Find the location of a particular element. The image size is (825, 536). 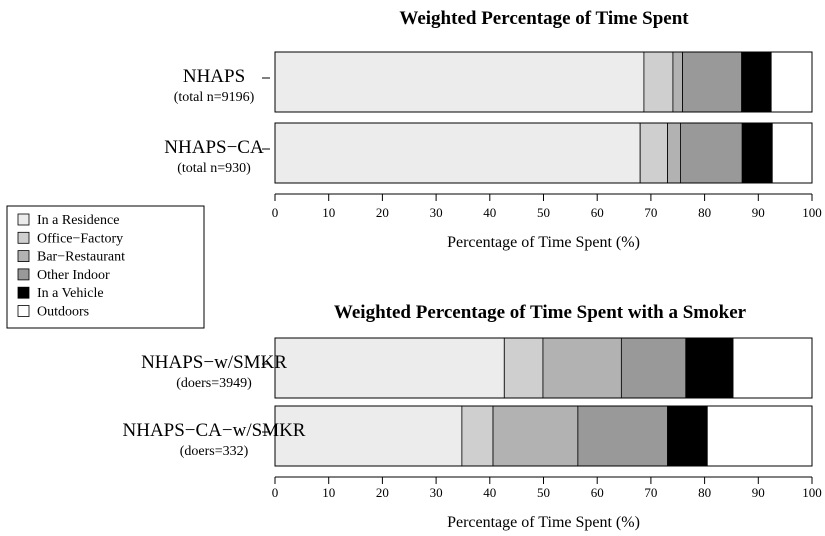

legend-item-in-a-residence: In a Residence is located at coordinates (68, 220).